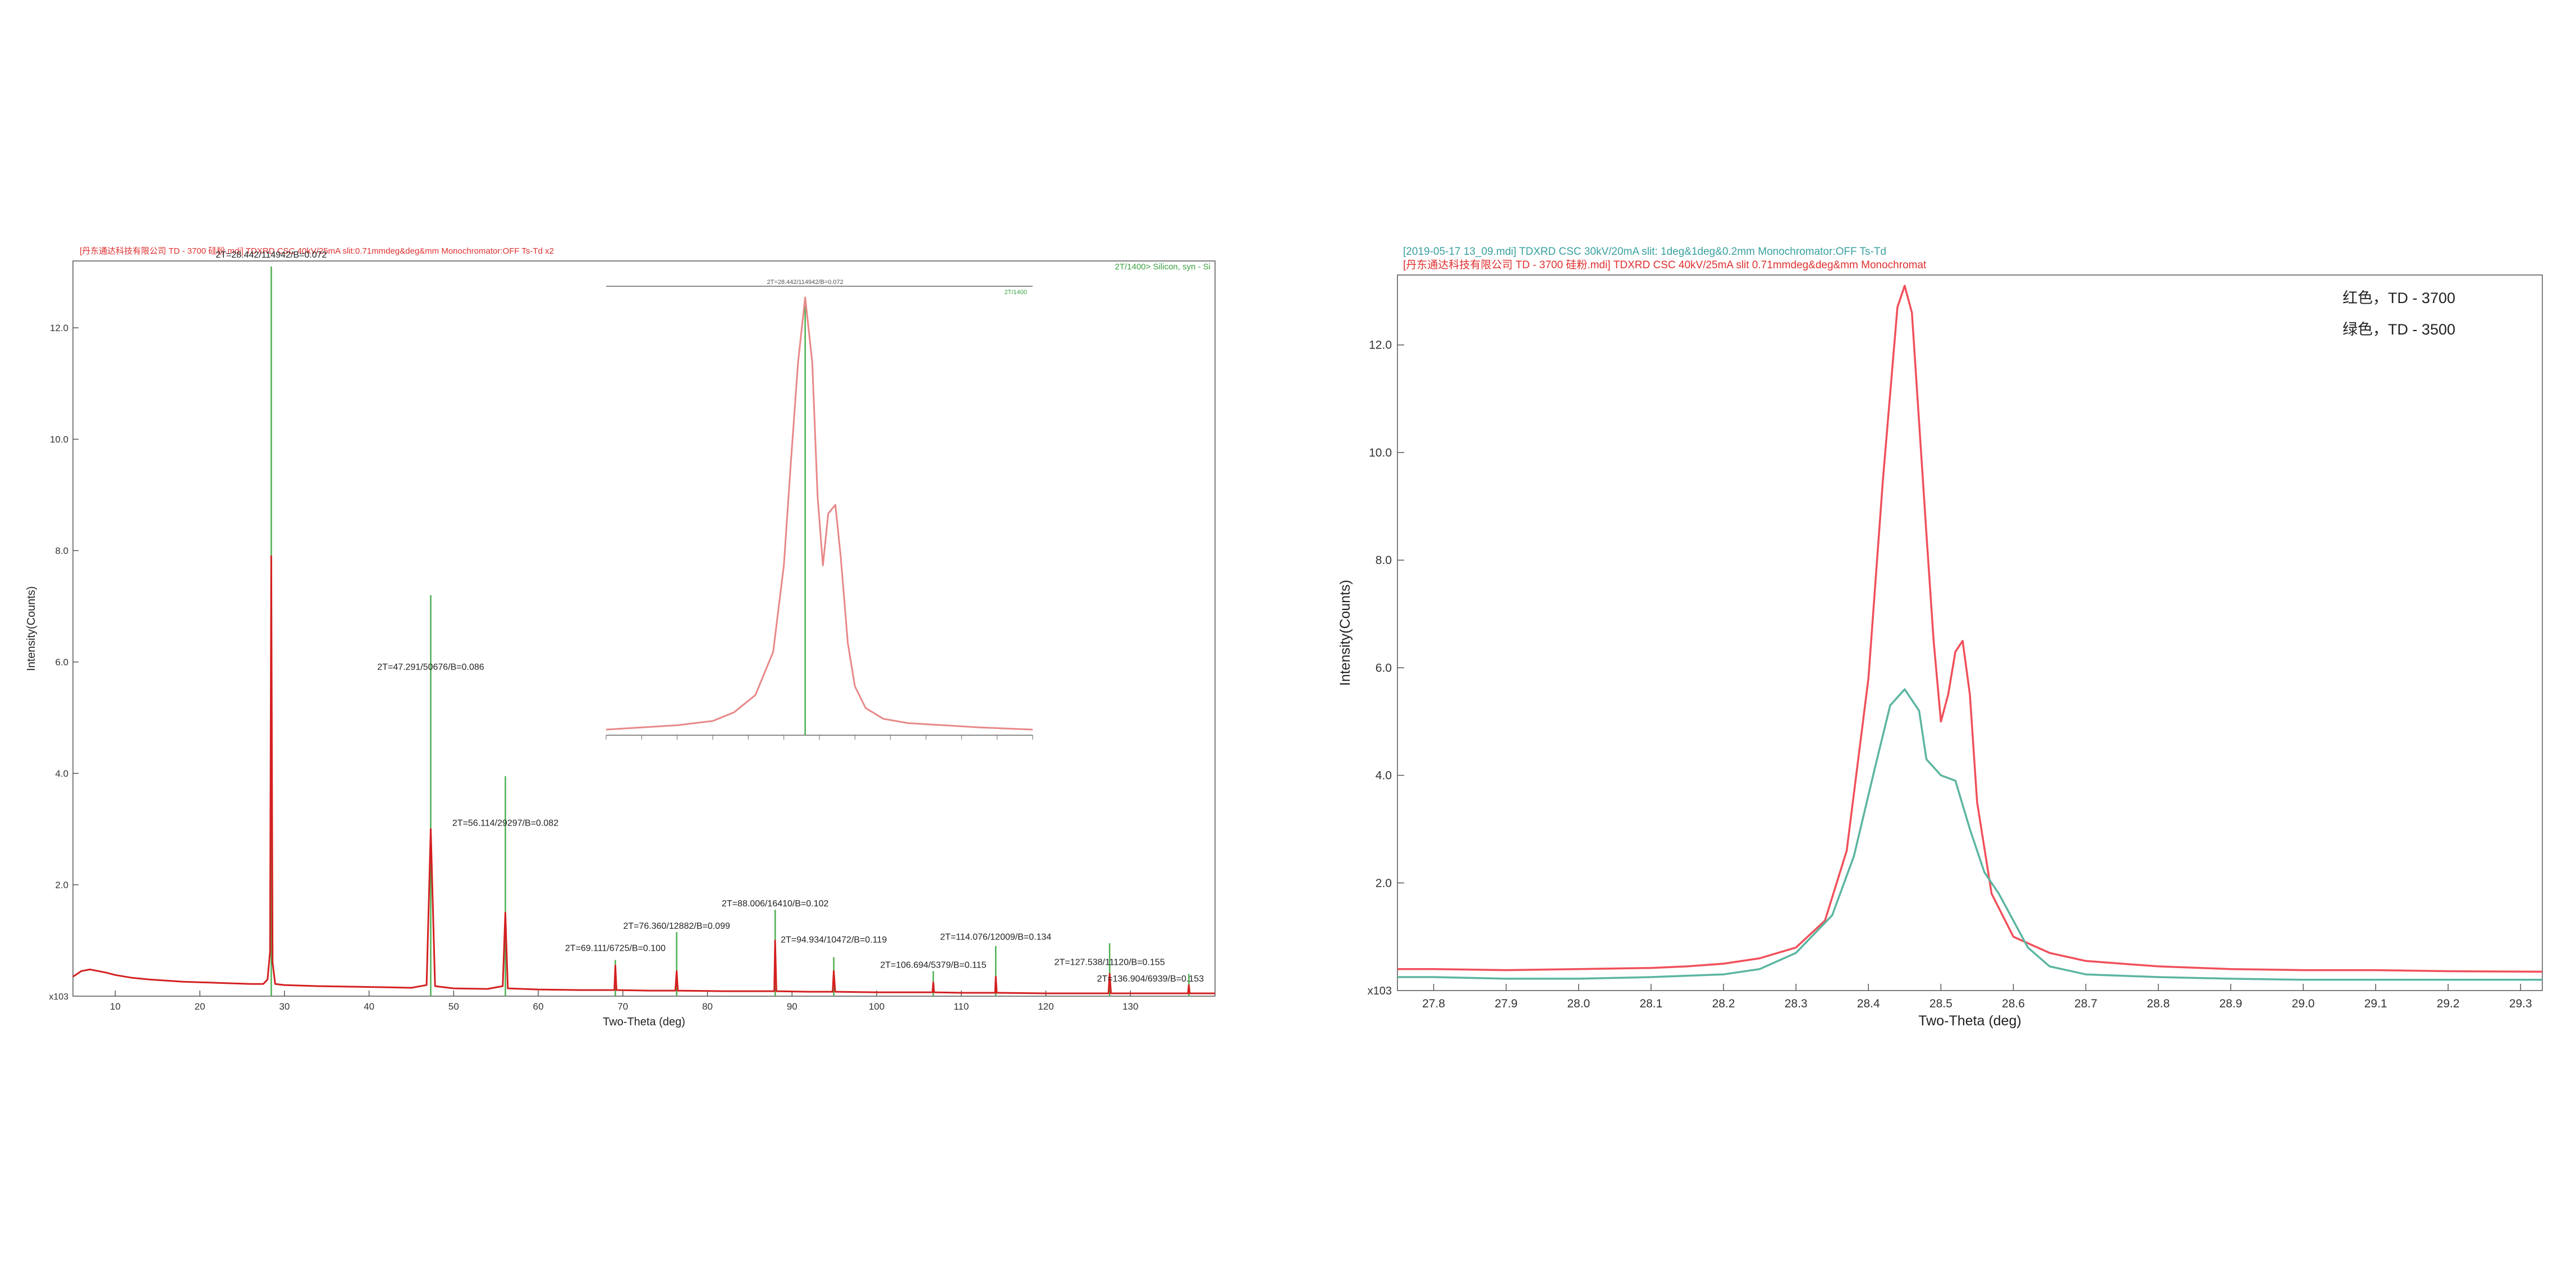 This screenshot has width=2576, height=1288. What do you see at coordinates (707, 1006) in the screenshot?
I see `x-tick-label: 80` at bounding box center [707, 1006].